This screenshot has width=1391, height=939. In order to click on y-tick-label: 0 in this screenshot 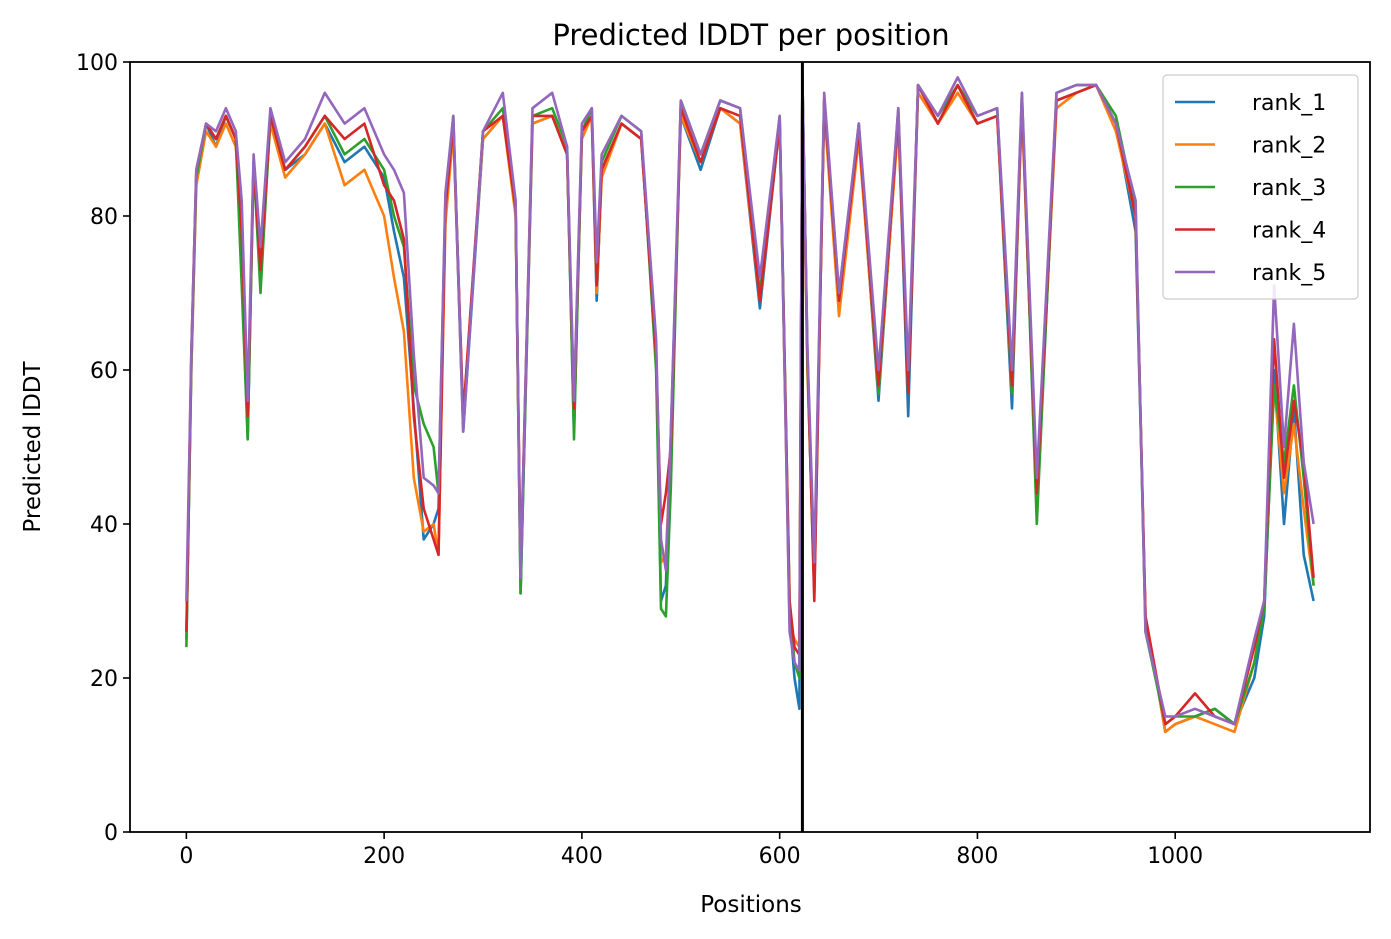, I will do `click(111, 833)`.